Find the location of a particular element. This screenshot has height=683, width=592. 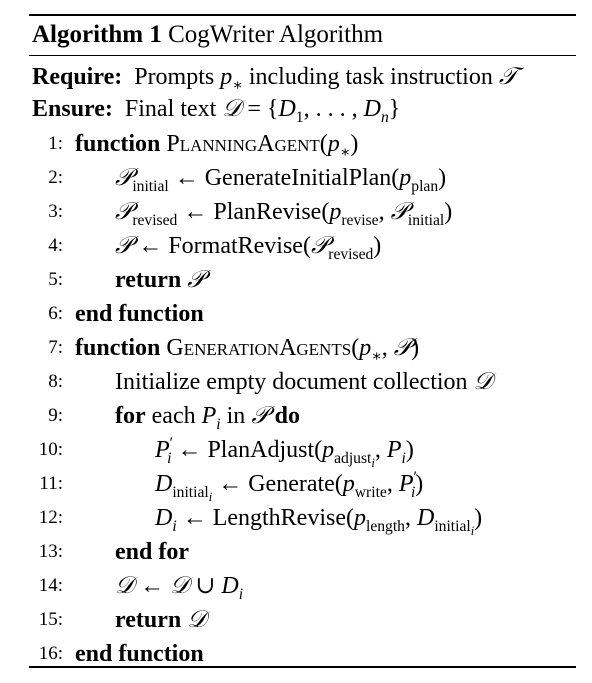

line-body: return 𝒟 is located at coordinates (161, 620).